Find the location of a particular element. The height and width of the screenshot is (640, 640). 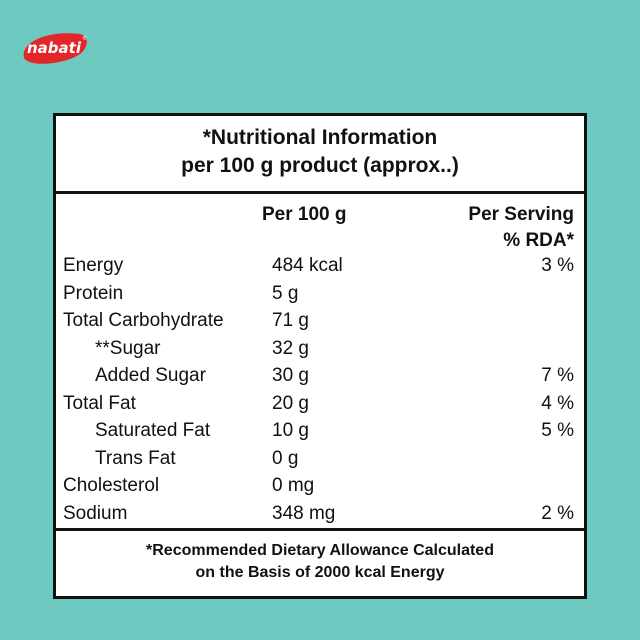

title-line-2: per 100 g product (approx..) is located at coordinates (320, 165).